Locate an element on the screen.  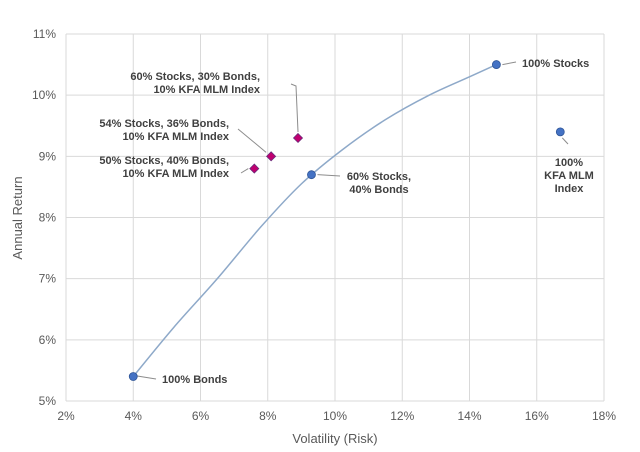
data-label: 100% Bonds is located at coordinates (194, 380).